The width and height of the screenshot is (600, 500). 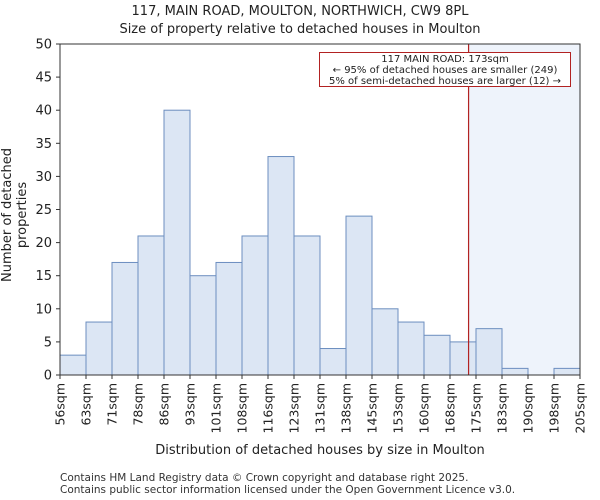 What do you see at coordinates (86, 404) in the screenshot?
I see `x-tick-label: 63sqm` at bounding box center [86, 404].